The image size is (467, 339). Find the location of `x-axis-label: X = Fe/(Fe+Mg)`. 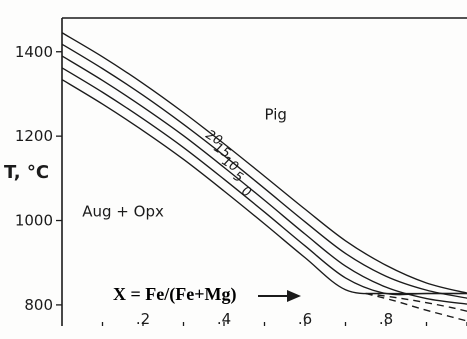

x-axis-label: X = Fe/(Fe+Mg) is located at coordinates (174, 294).